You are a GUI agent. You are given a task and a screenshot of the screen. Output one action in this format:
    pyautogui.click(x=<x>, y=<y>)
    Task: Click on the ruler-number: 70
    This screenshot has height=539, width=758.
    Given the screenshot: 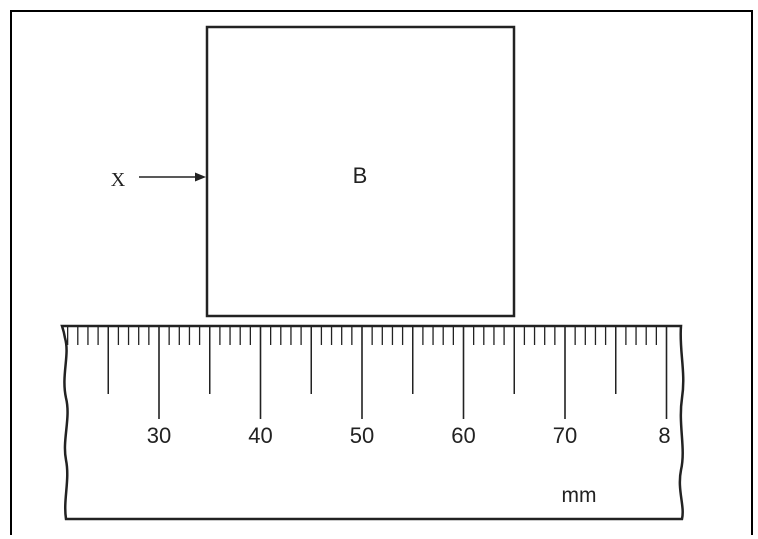 What is the action you would take?
    pyautogui.click(x=565, y=435)
    